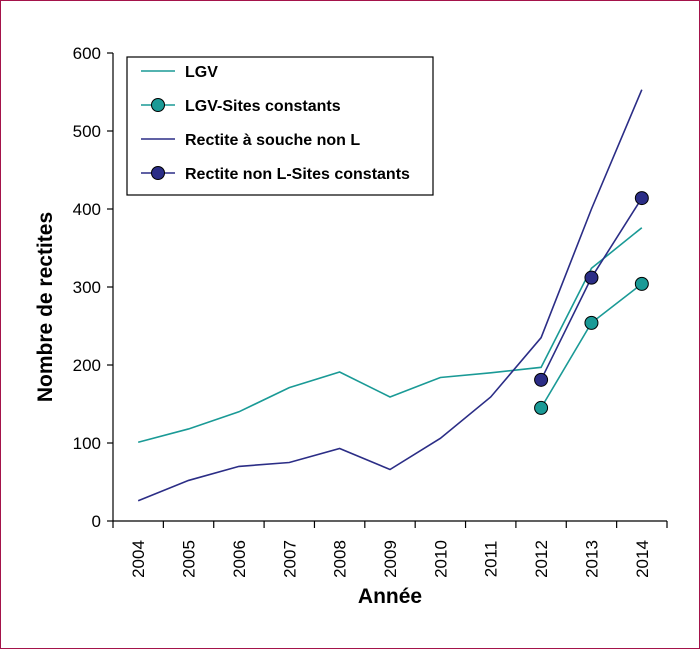 The width and height of the screenshot is (700, 653). Describe the element at coordinates (138, 559) in the screenshot. I see `x-tick-label: 2004` at that location.